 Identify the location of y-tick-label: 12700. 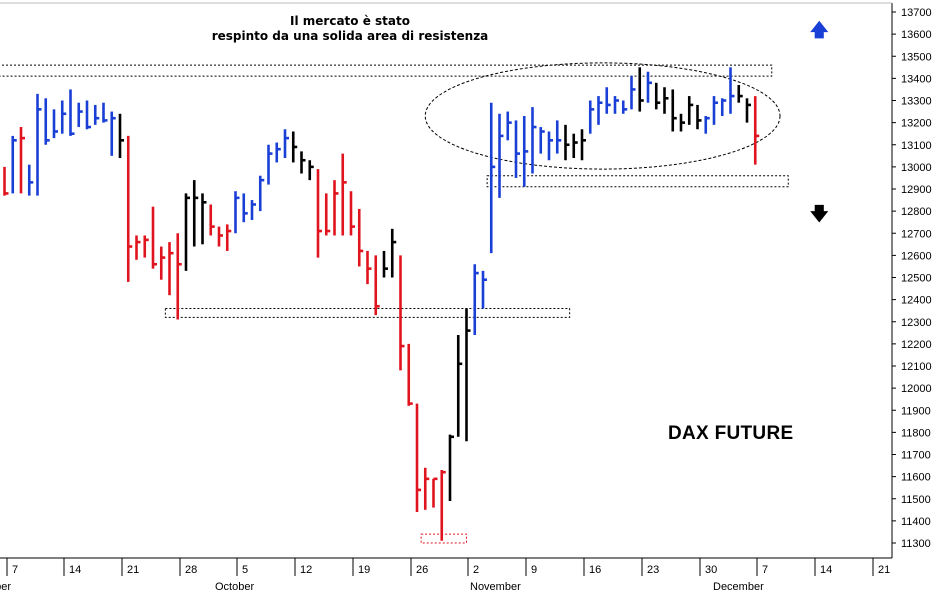
(916, 234).